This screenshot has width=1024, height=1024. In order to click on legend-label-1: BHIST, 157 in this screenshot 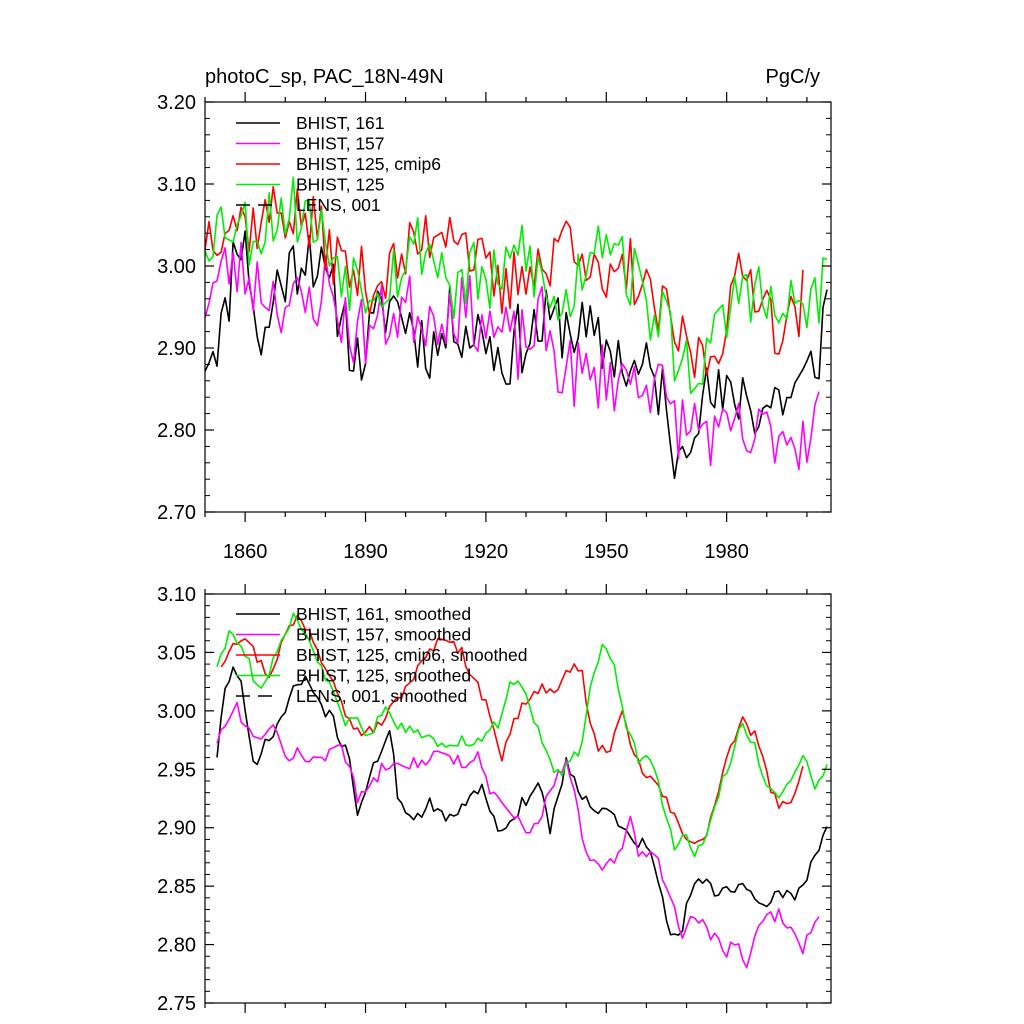, I will do `click(340, 144)`.